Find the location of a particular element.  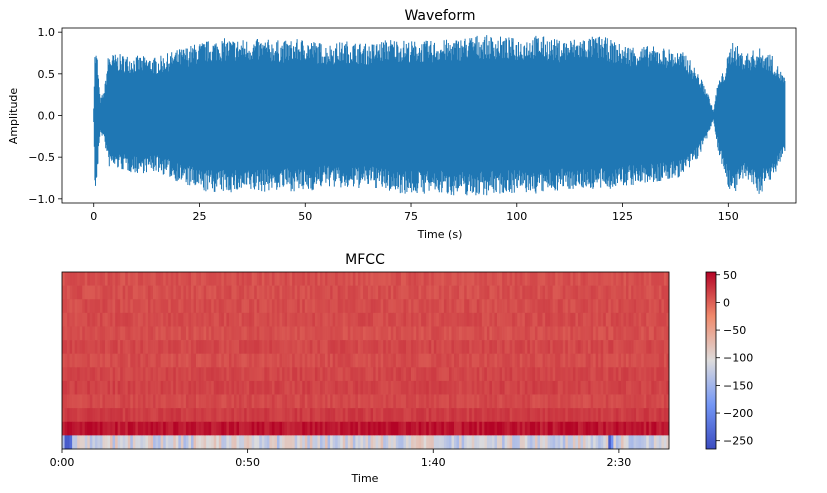

waveform-xlabel: Time (s) is located at coordinates (440, 234).